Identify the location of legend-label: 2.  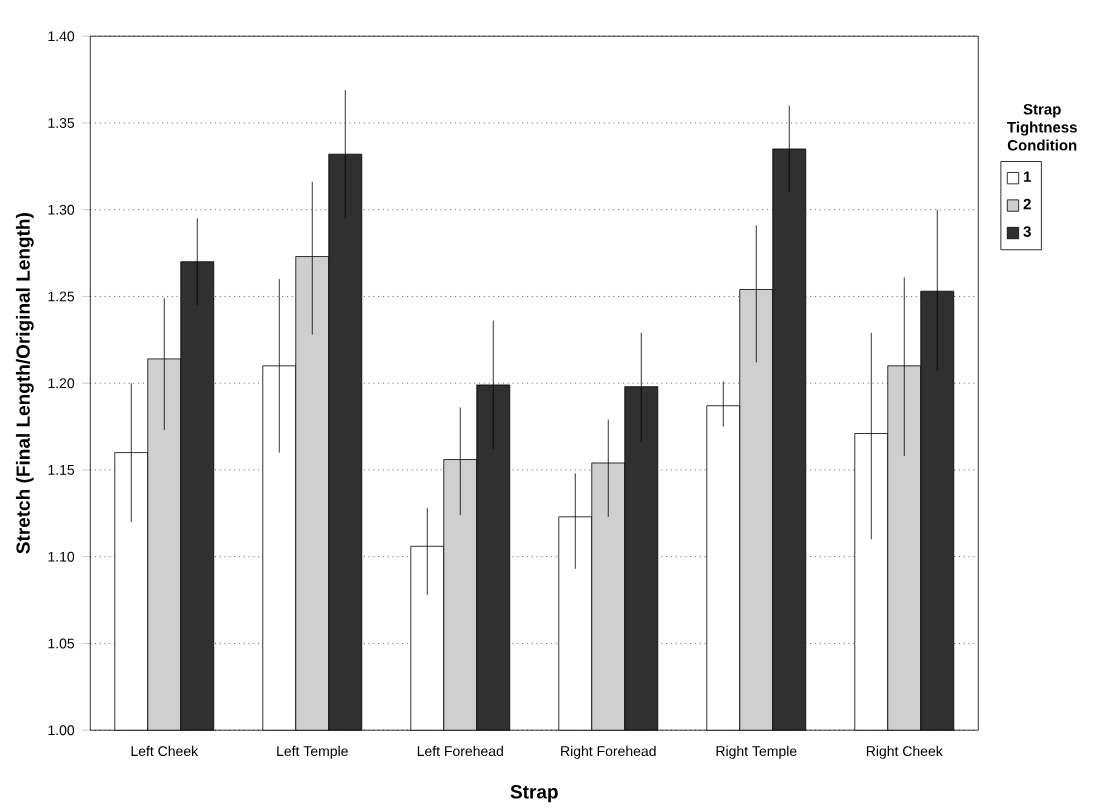
(1027, 204).